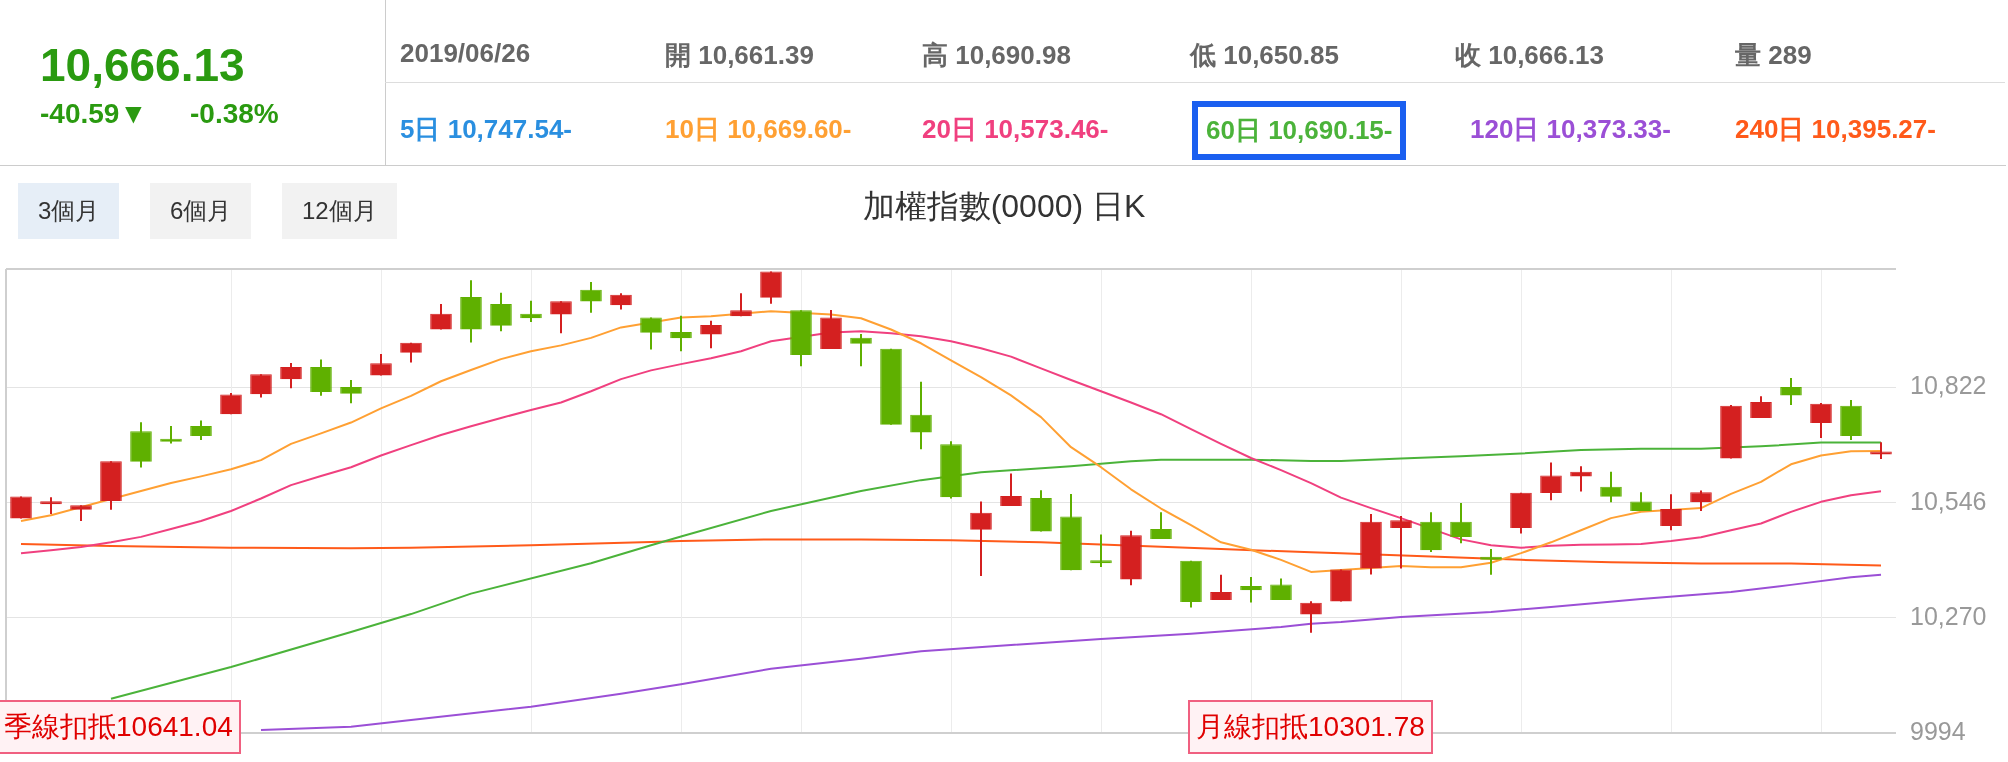  Describe the element at coordinates (1299, 130) in the screenshot. I see `text: 60日 10,690.15-` at that location.